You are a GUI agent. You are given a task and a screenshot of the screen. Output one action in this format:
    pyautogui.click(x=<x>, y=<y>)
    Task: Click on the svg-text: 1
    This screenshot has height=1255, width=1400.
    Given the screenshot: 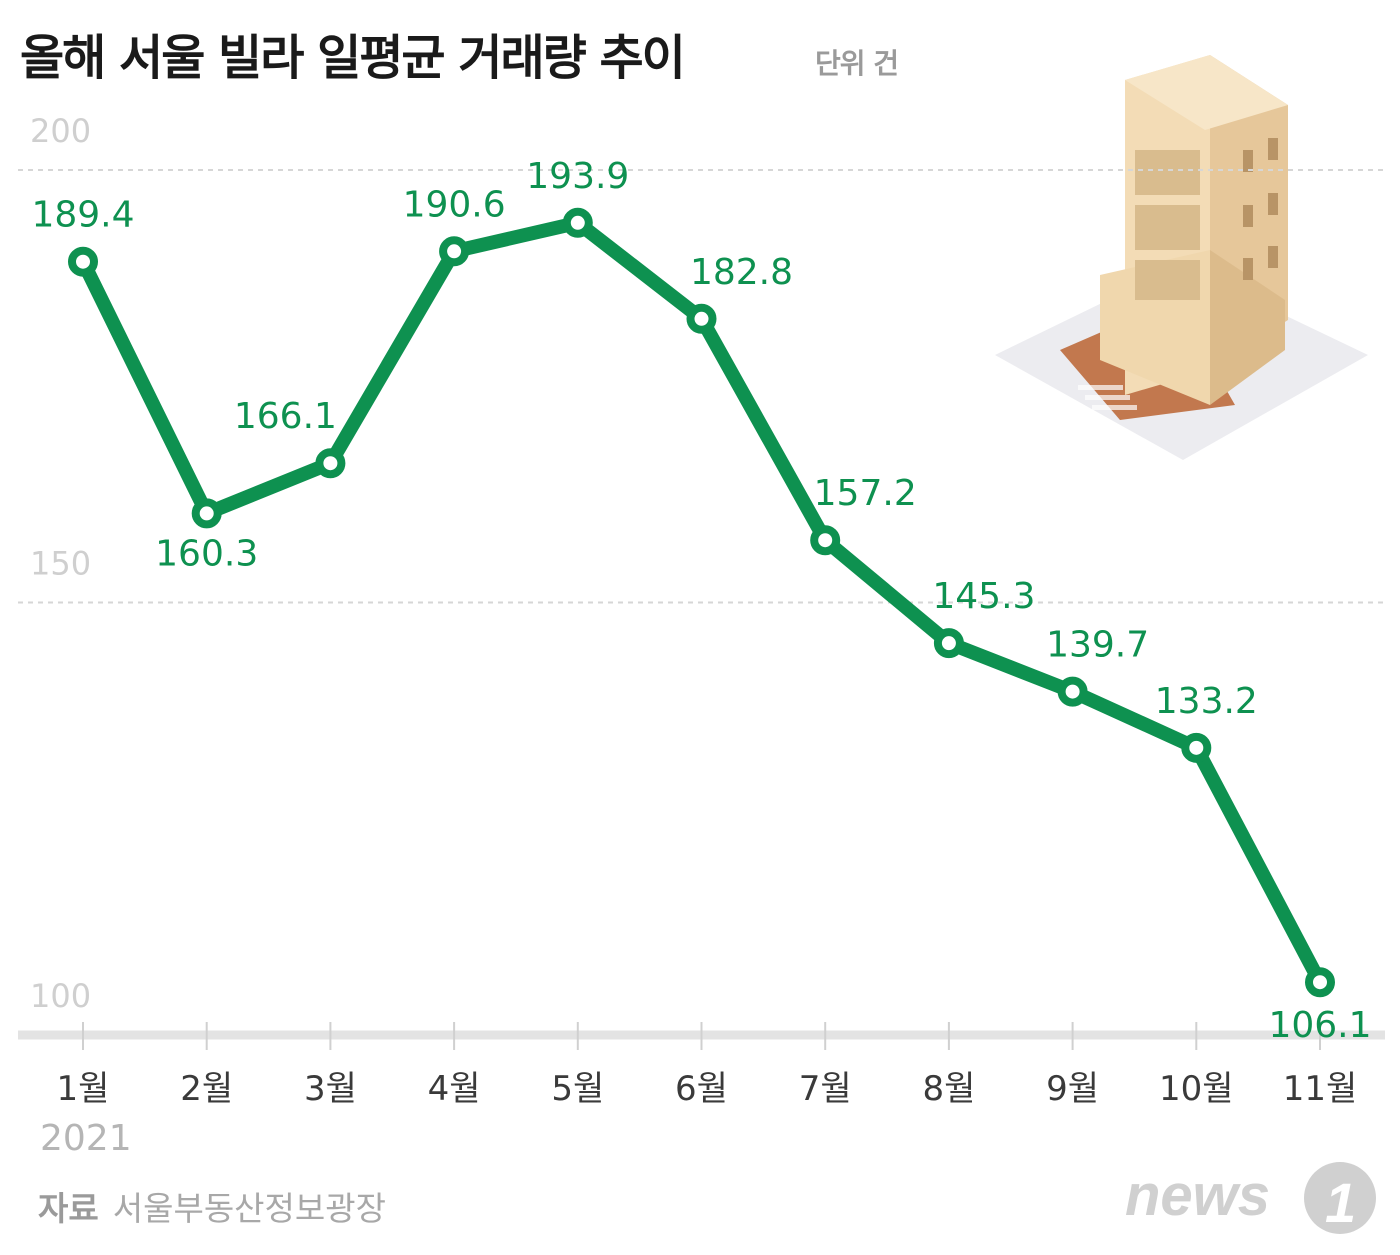 What is the action you would take?
    pyautogui.click(x=1340, y=1202)
    